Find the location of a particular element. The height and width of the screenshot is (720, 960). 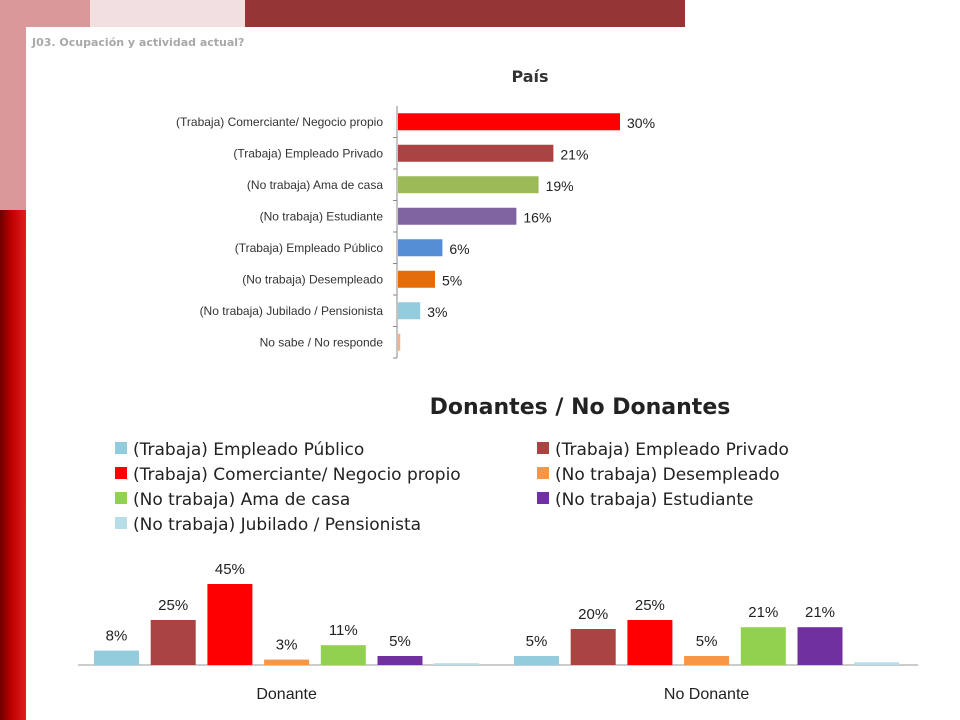

donors-value-label: 3% is located at coordinates (287, 645).